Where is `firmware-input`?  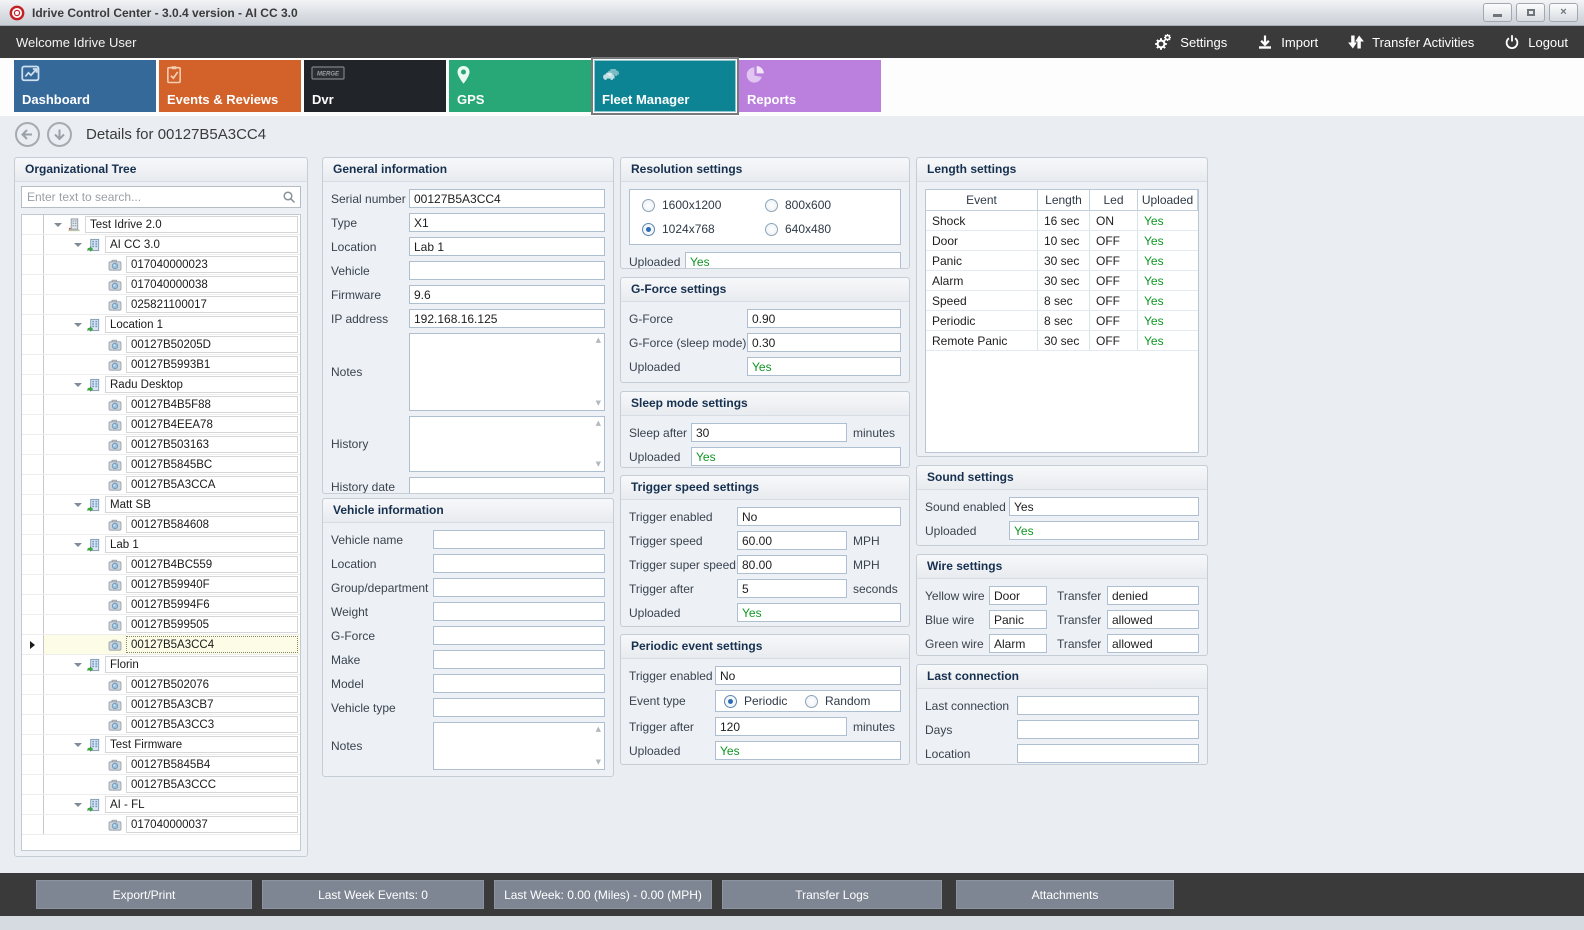 firmware-input is located at coordinates (507, 294).